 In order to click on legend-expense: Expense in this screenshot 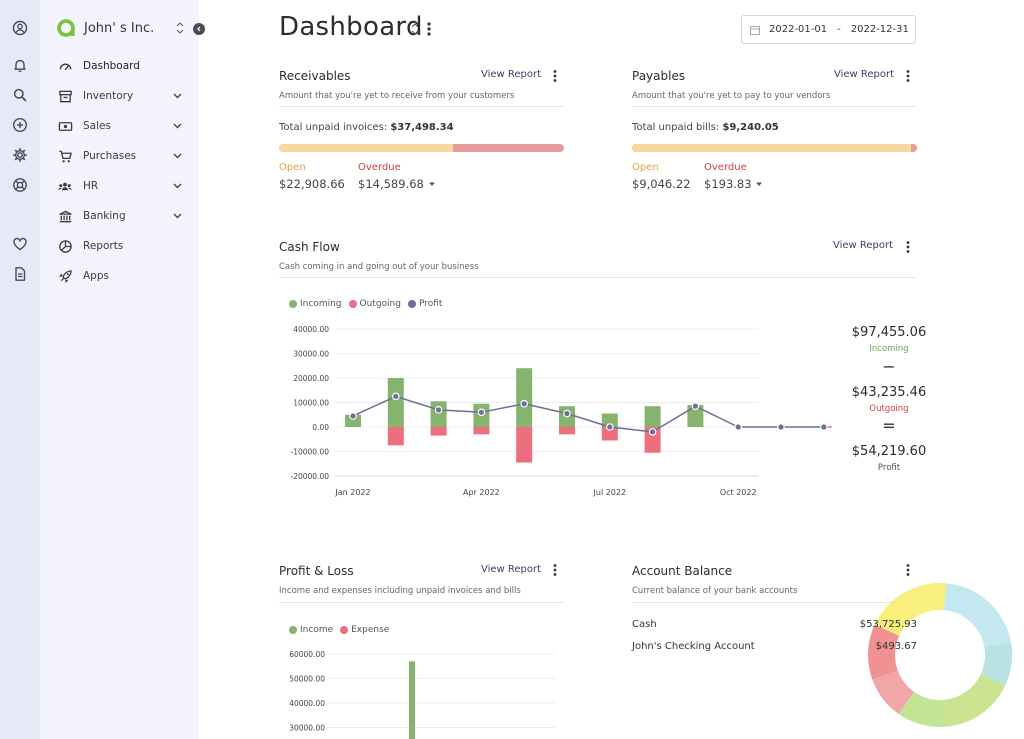, I will do `click(364, 630)`.